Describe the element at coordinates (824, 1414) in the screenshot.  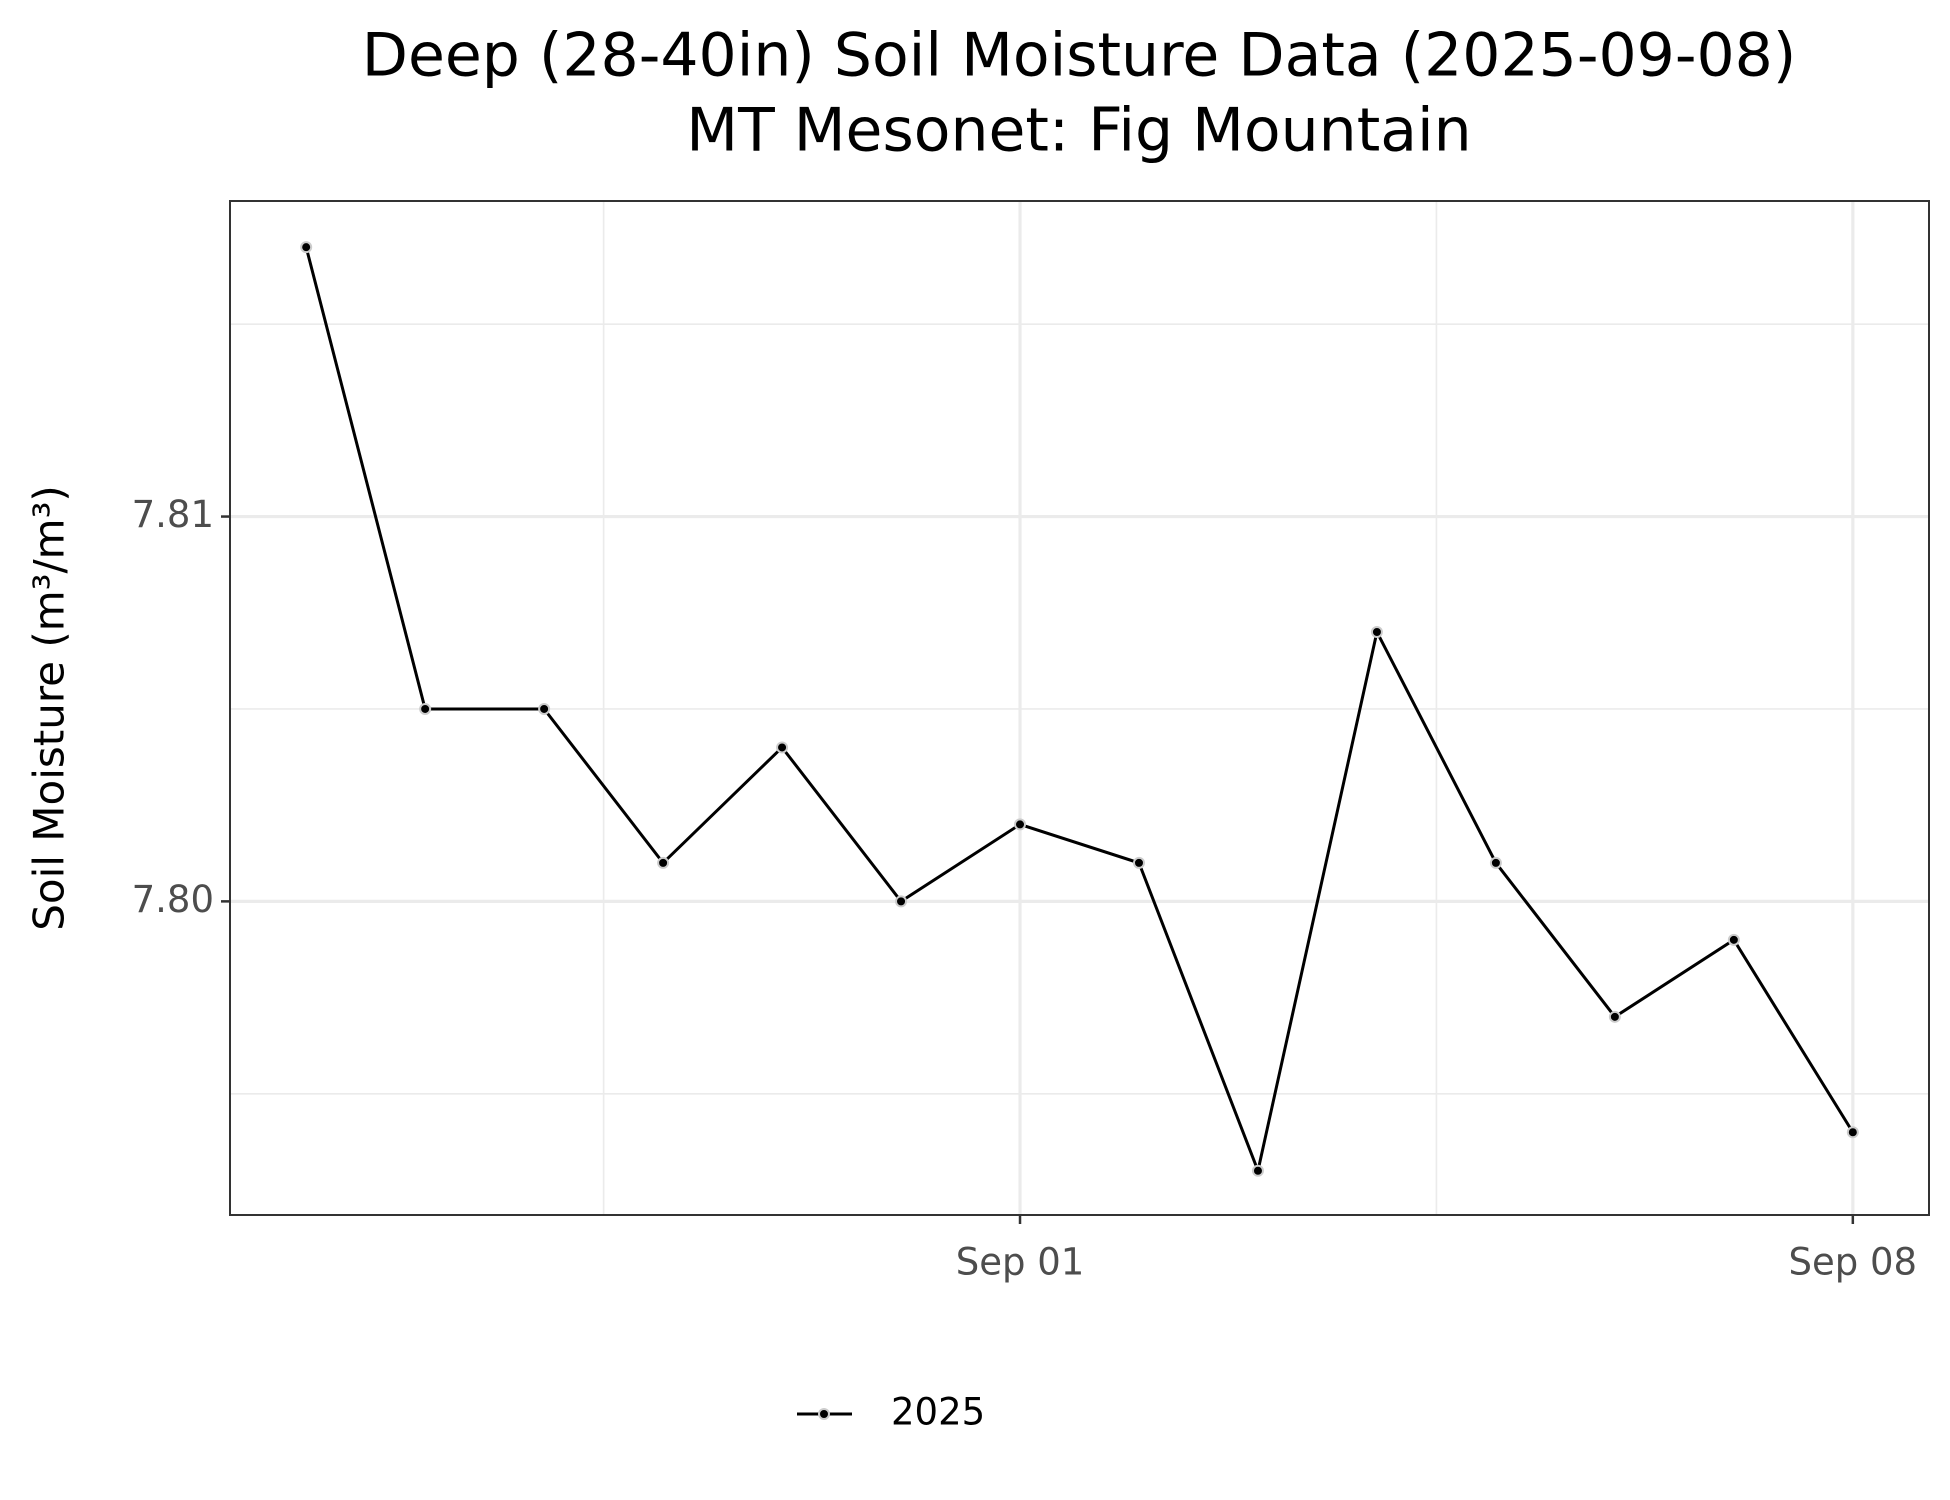
I see `legend-key-point` at that location.